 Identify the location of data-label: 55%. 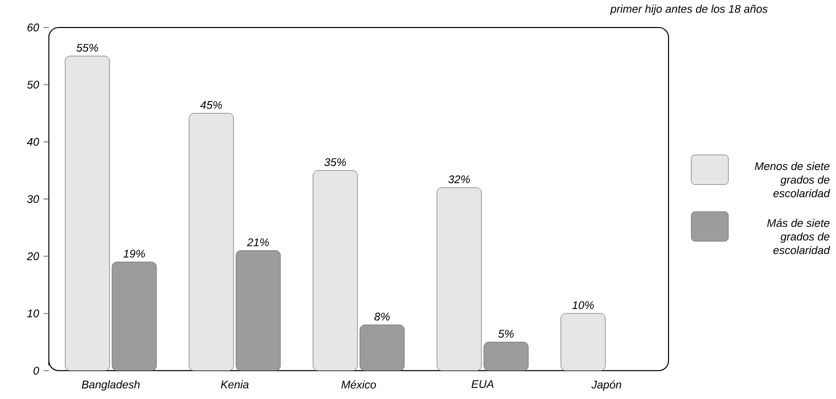
(87, 48).